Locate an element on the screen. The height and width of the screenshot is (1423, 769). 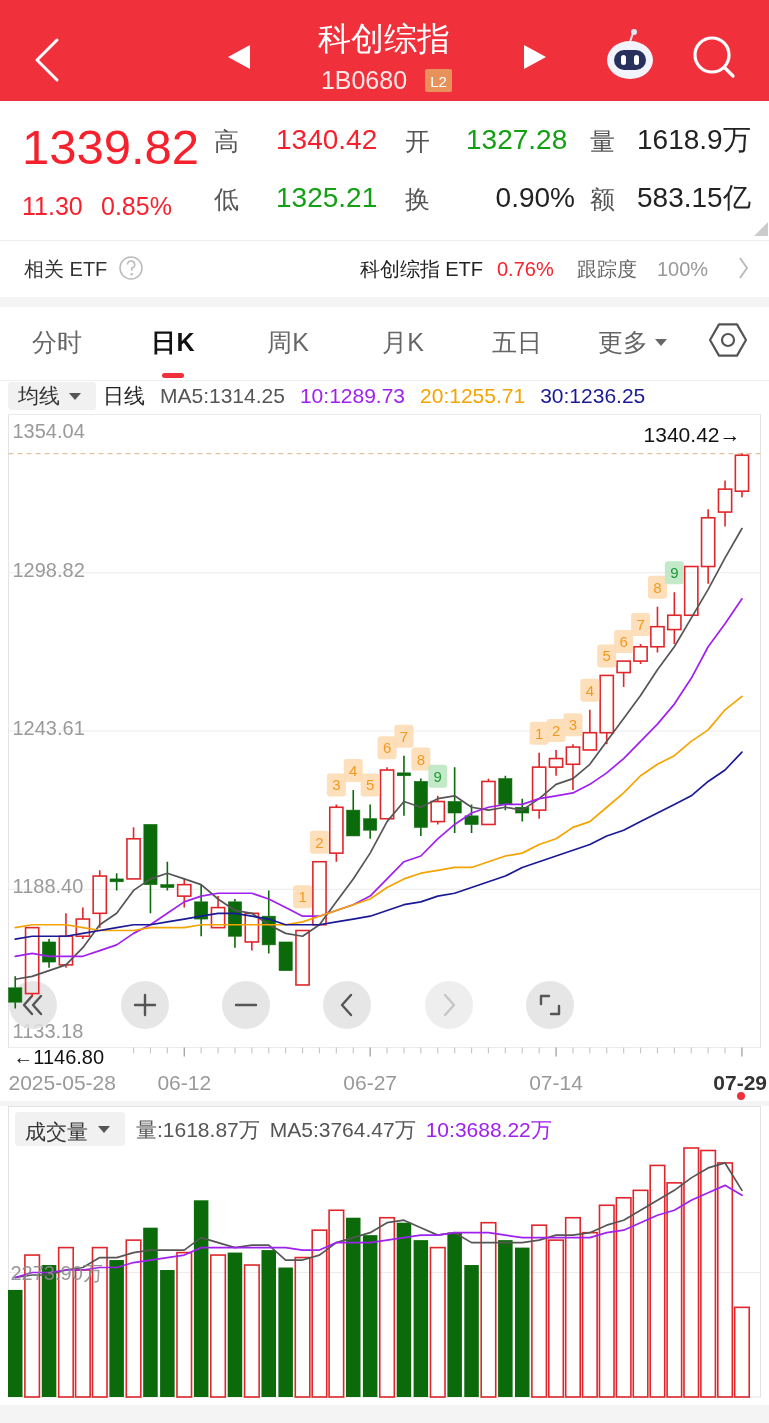
text: 科创综指 ETF is located at coordinates (421, 269).